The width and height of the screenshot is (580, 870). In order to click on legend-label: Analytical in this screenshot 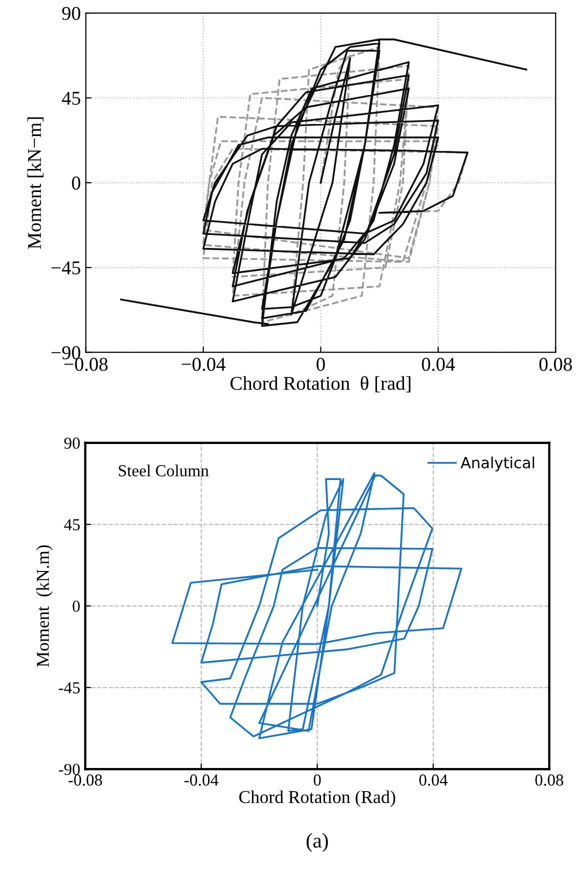, I will do `click(497, 464)`.